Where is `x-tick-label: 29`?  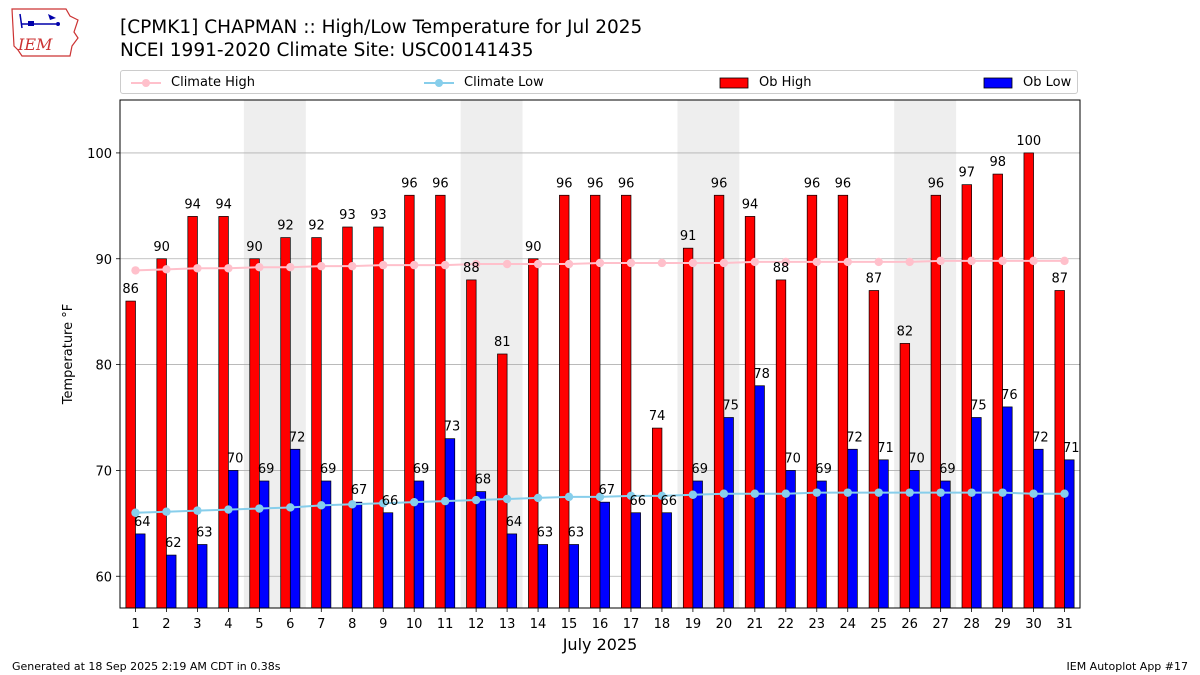 x-tick-label: 29 is located at coordinates (1002, 624).